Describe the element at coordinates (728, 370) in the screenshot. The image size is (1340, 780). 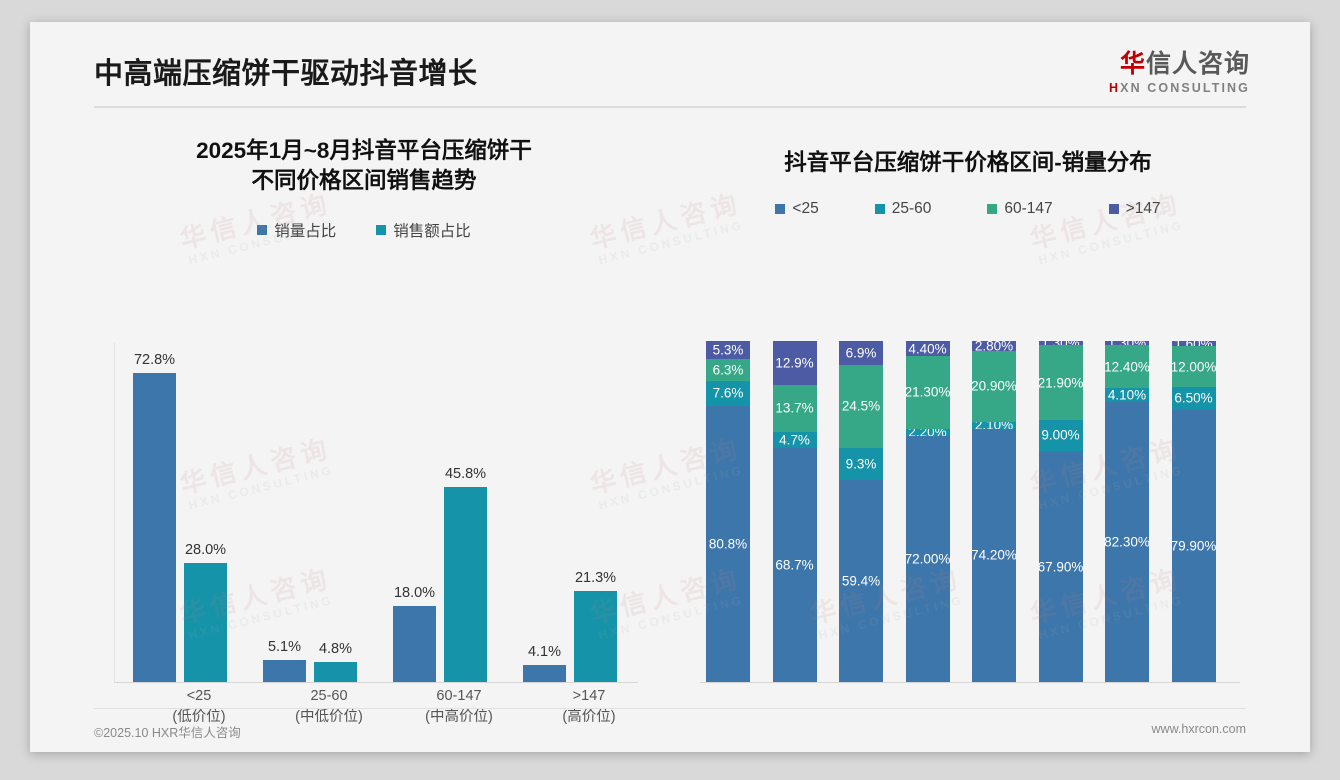
I see `stack-segment: 6.3%` at that location.